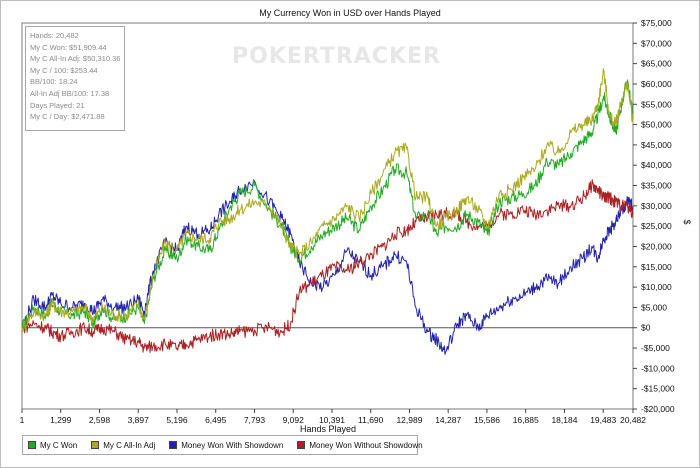  I want to click on x-tick-label: 9,092, so click(294, 420).